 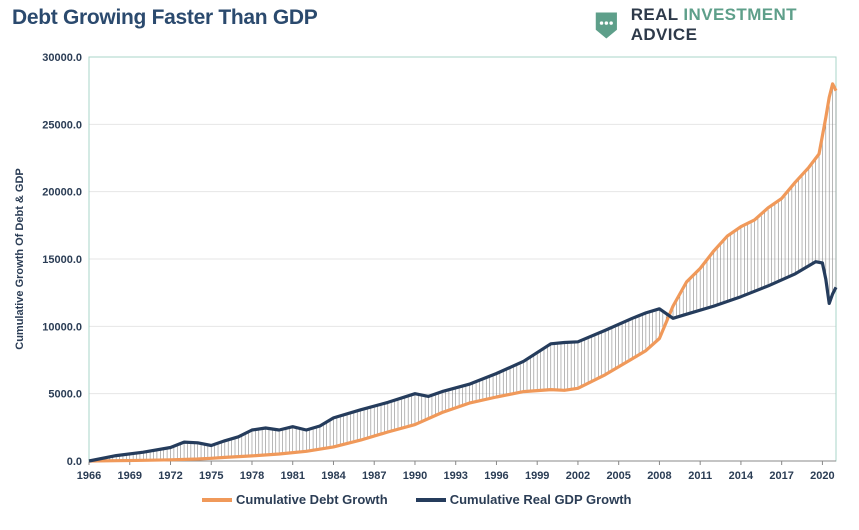 I want to click on y-tick-label: 20000.0, so click(x=62, y=193).